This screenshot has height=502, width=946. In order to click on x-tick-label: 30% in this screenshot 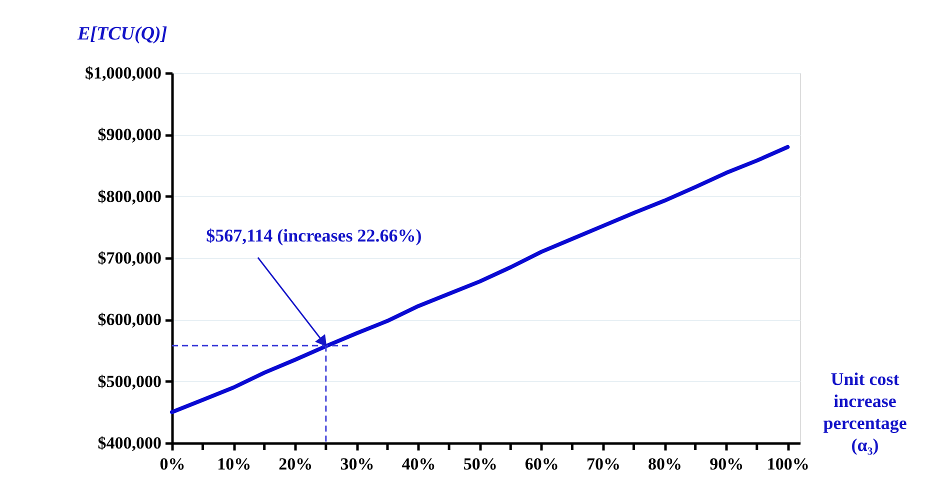, I will do `click(357, 464)`.